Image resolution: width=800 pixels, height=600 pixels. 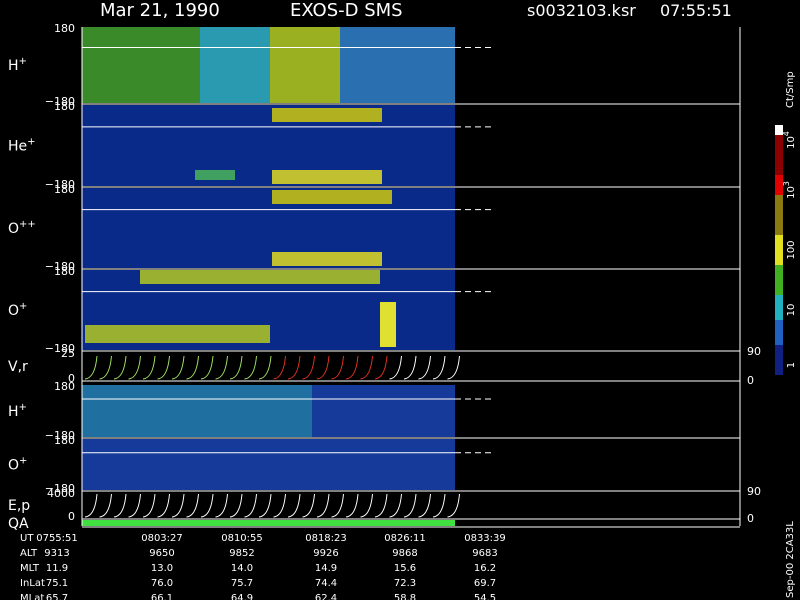 What do you see at coordinates (61, 493) in the screenshot?
I see `tick-label: 4000` at bounding box center [61, 493].